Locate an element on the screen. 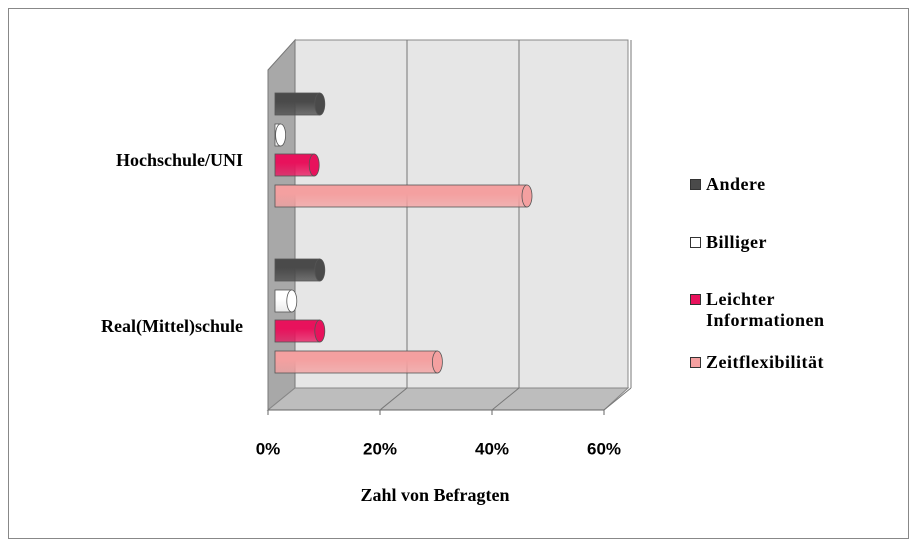 The height and width of the screenshot is (540, 920). legend-label: Billiger is located at coordinates (736, 242).